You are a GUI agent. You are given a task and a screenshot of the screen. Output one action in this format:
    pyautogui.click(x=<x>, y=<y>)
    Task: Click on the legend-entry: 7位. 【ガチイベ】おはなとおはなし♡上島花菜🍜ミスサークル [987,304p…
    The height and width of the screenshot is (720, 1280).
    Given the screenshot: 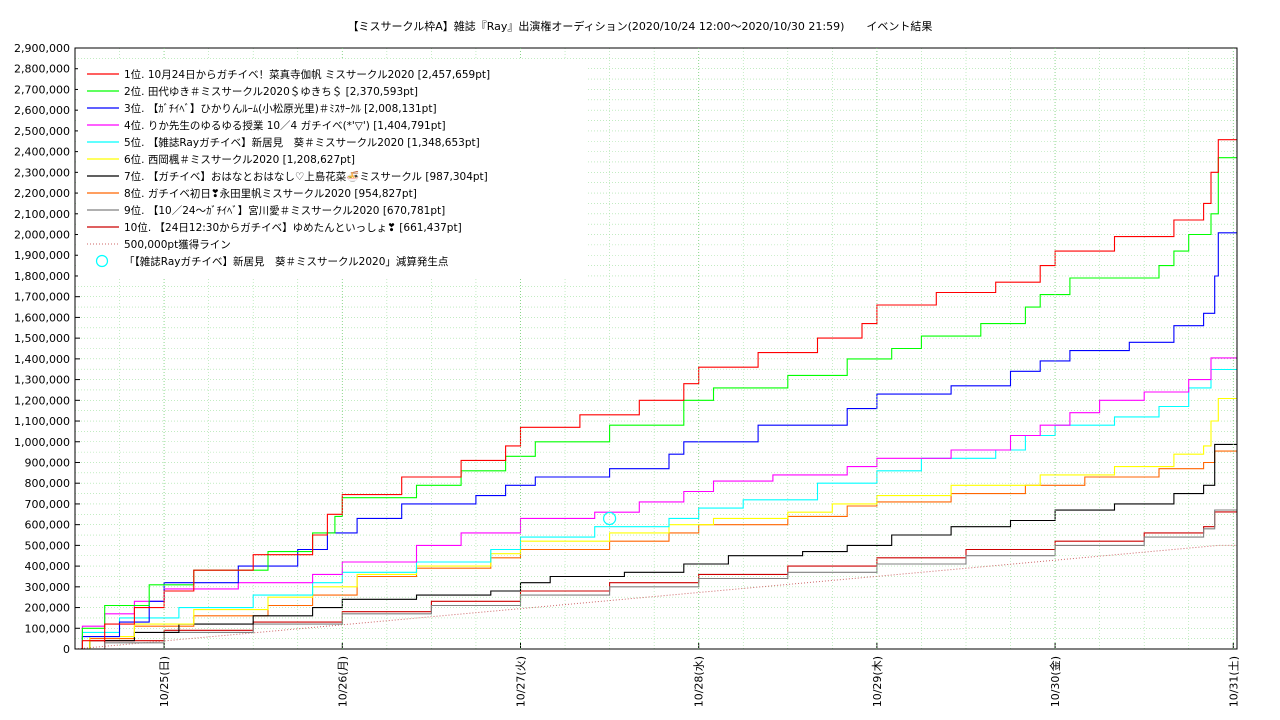 What is the action you would take?
    pyautogui.click(x=306, y=176)
    